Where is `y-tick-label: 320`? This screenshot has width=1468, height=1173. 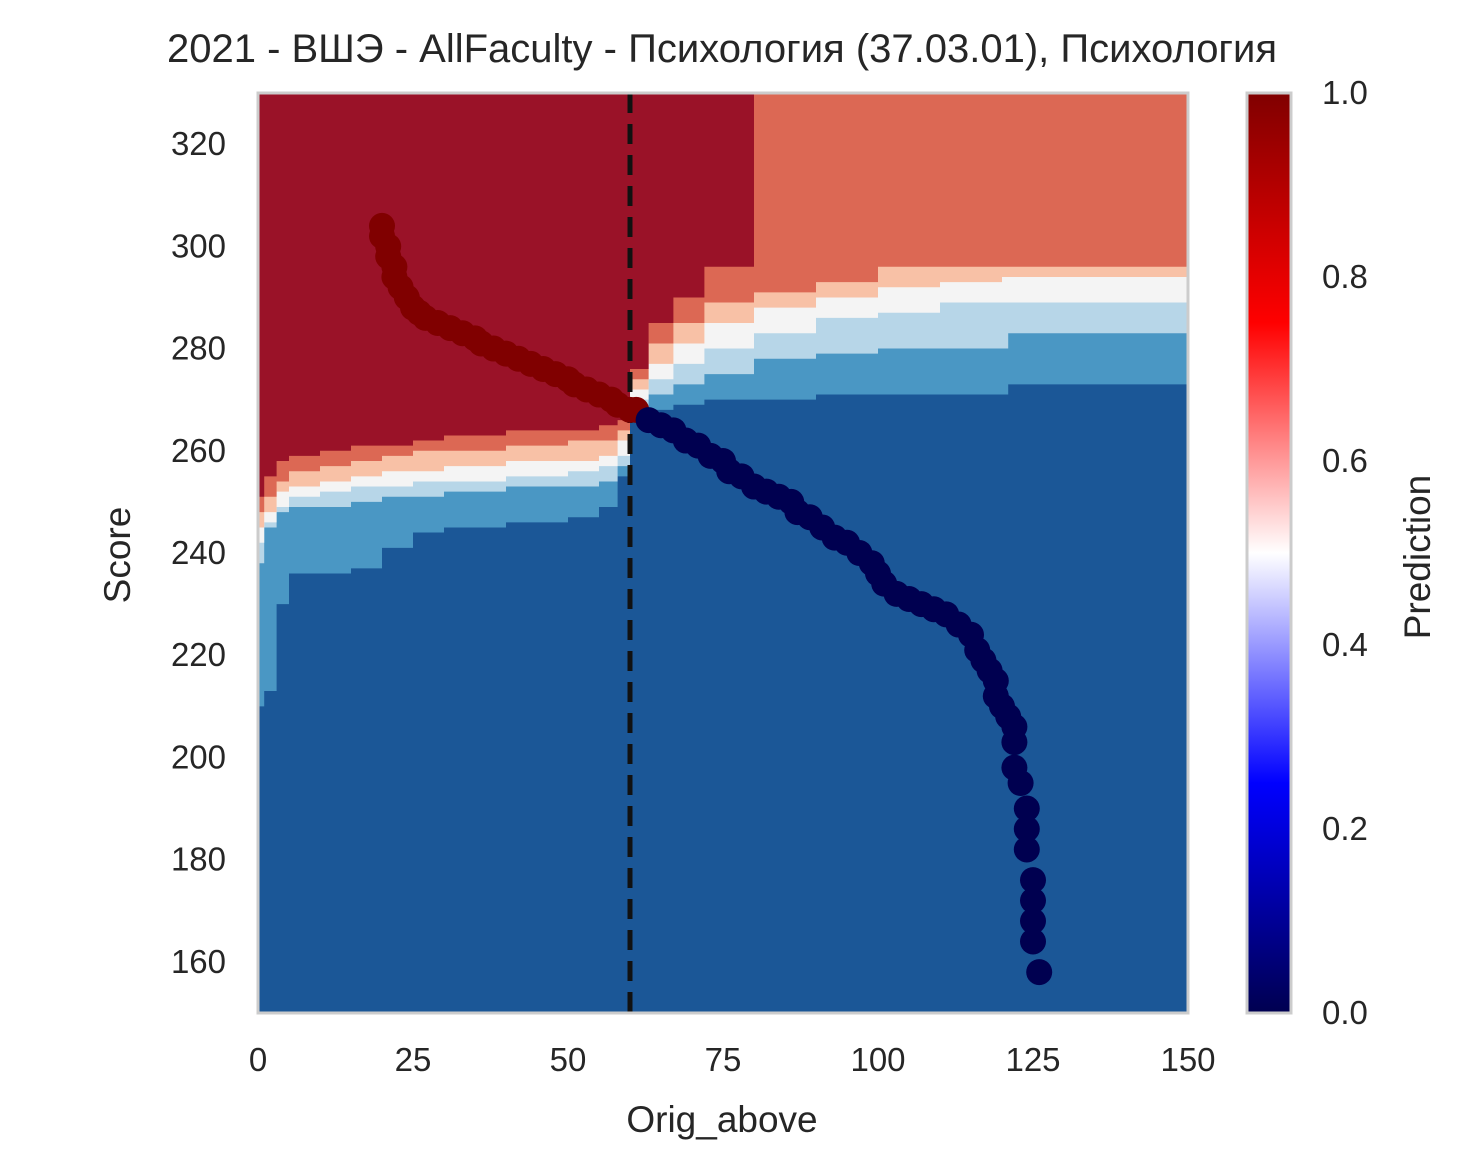 y-tick-label: 320 is located at coordinates (198, 143).